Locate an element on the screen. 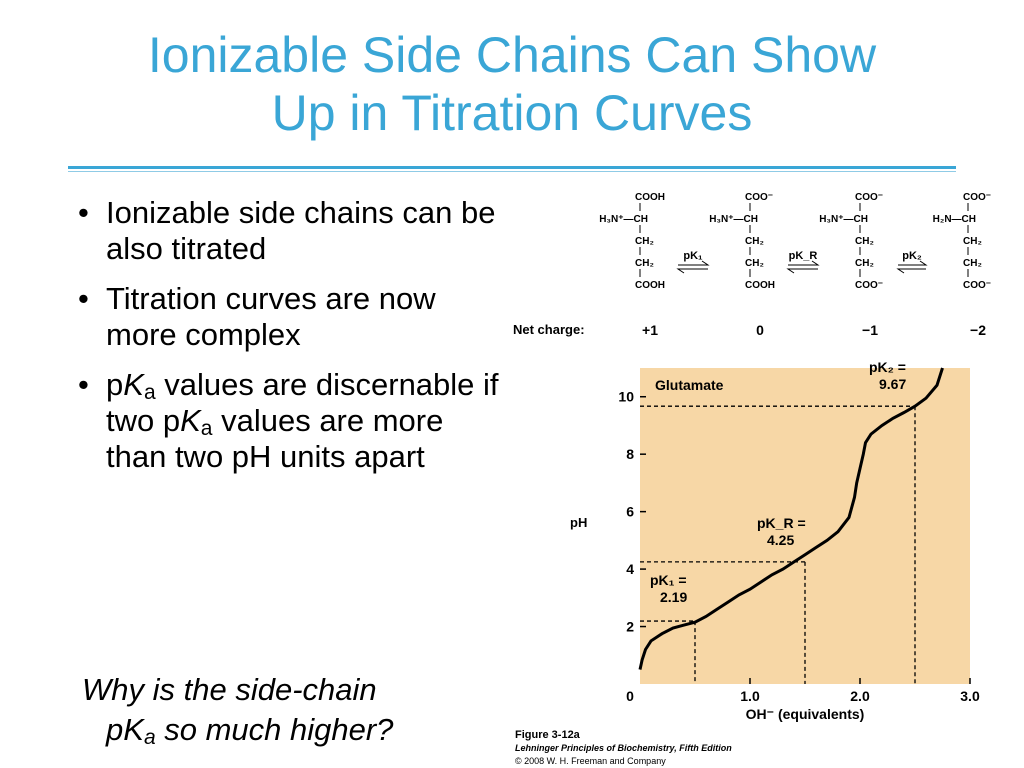 This screenshot has height=768, width=1024. bullet-item: • Titration curves are now more complex is located at coordinates (293, 317).